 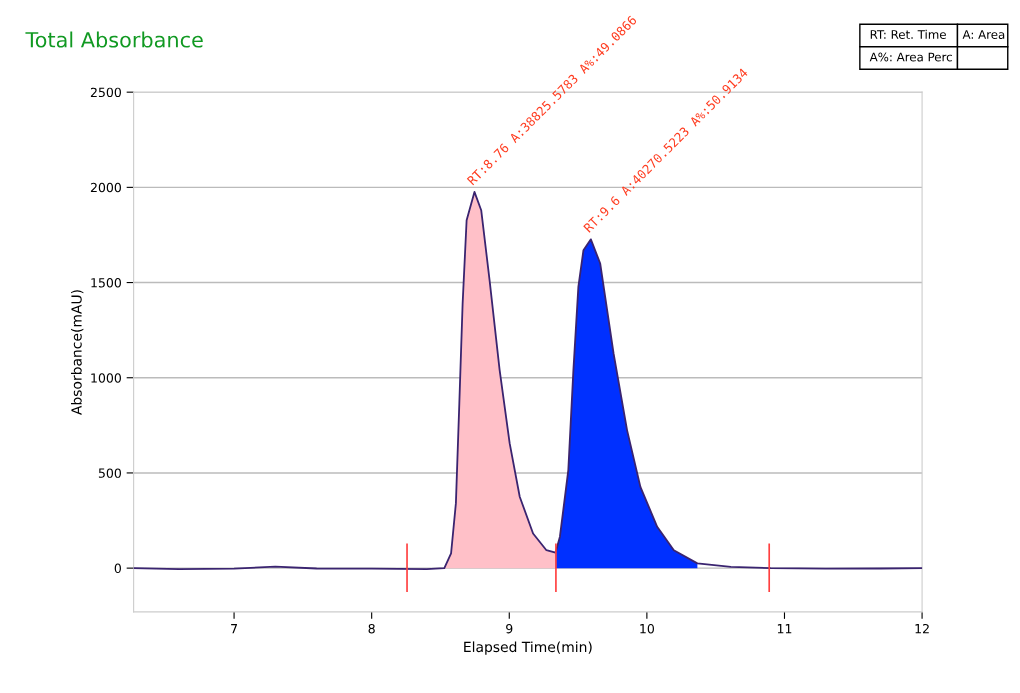 I want to click on text: A: Area, so click(x=983, y=34).